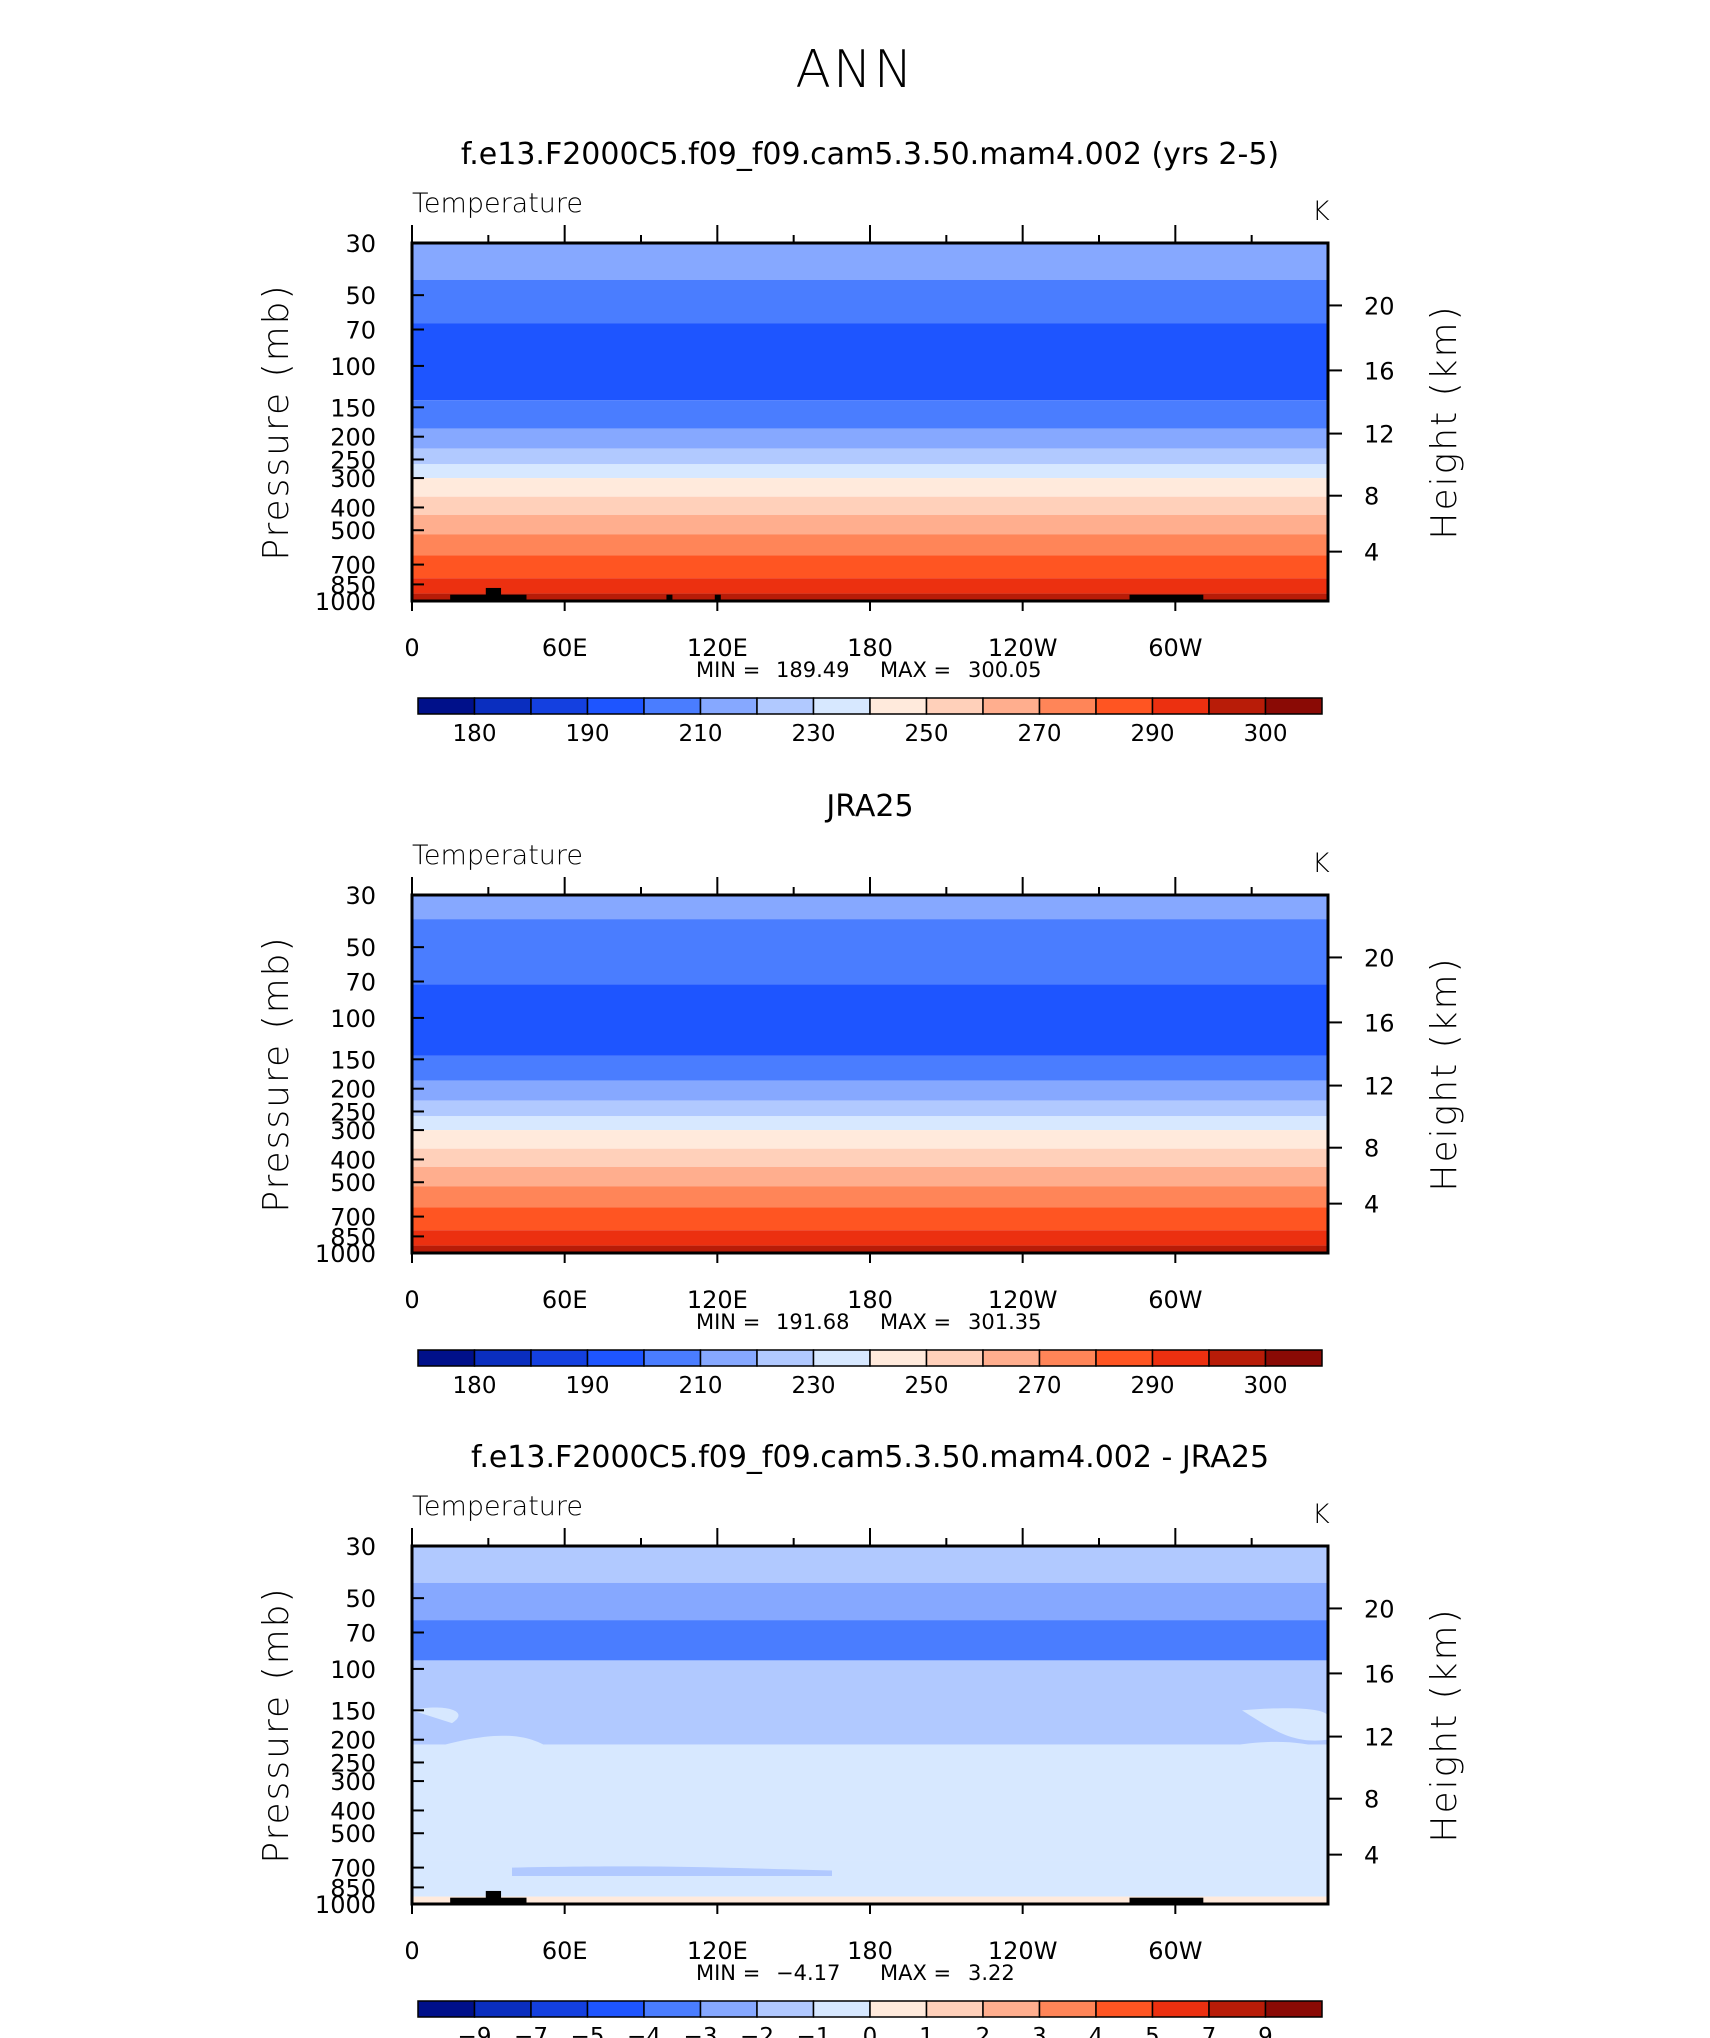  Describe the element at coordinates (353, 1670) in the screenshot. I see `y-tick-label: 100` at that location.